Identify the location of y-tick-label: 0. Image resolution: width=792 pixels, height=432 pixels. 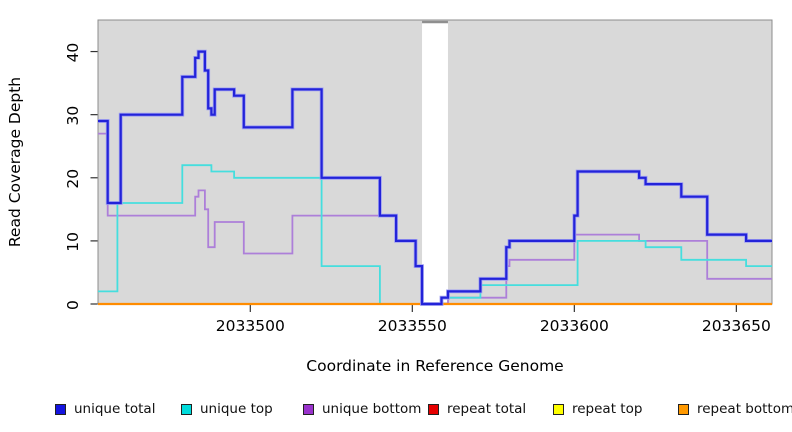
(73, 305).